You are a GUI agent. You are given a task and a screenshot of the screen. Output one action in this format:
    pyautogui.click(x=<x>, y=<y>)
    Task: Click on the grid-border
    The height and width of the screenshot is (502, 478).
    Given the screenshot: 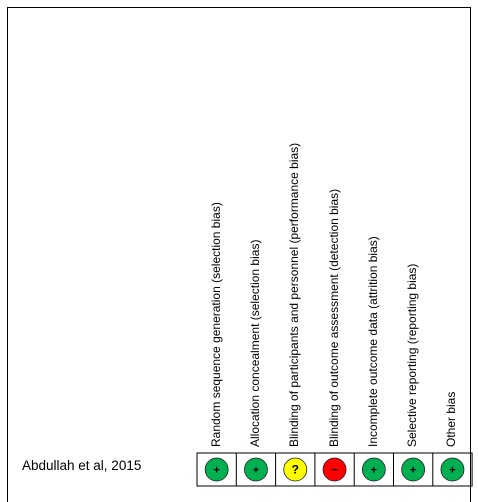 What is the action you would take?
    pyautogui.click(x=334, y=469)
    